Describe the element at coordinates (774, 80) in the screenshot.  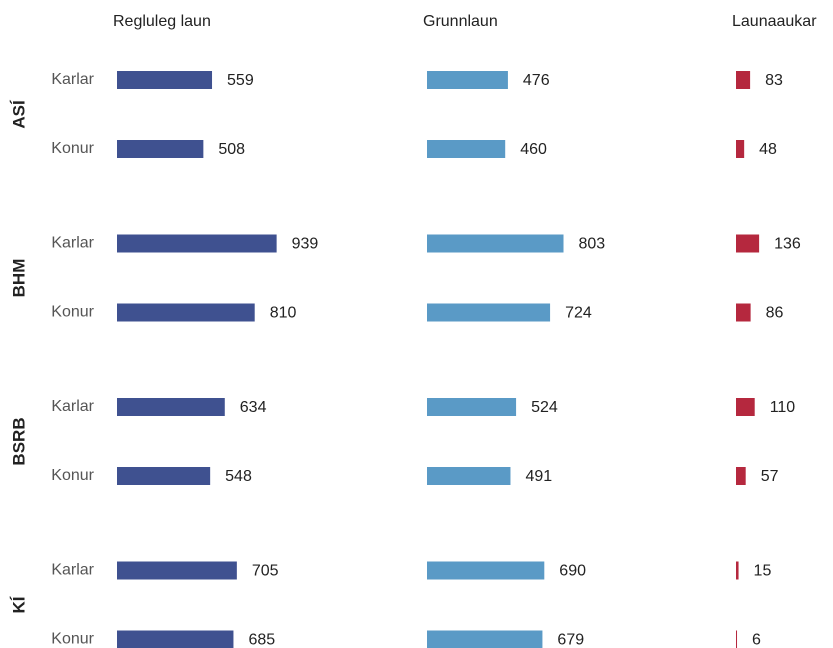
I see `value-label: 83` at that location.